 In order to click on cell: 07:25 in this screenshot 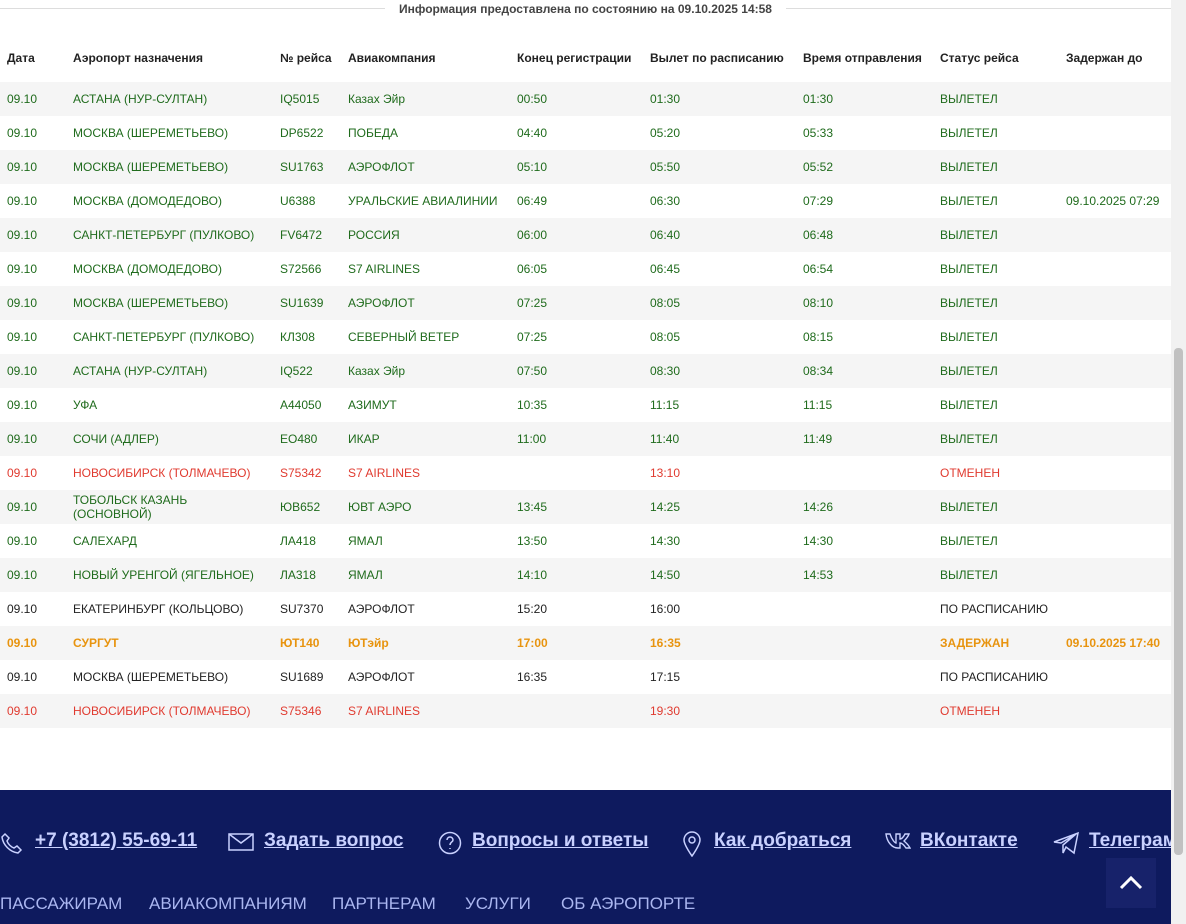, I will do `click(576, 337)`.